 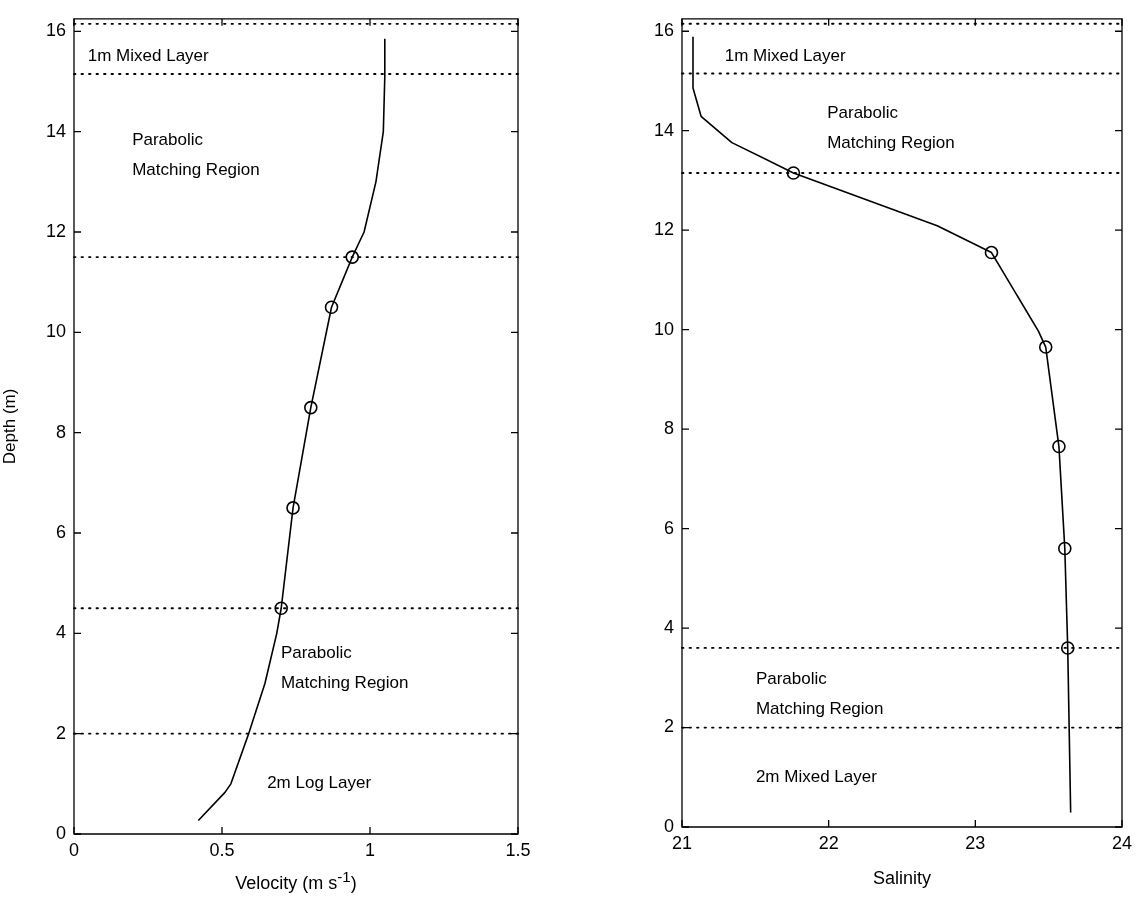 I want to click on x-tick-label: 1.5, so click(x=518, y=849).